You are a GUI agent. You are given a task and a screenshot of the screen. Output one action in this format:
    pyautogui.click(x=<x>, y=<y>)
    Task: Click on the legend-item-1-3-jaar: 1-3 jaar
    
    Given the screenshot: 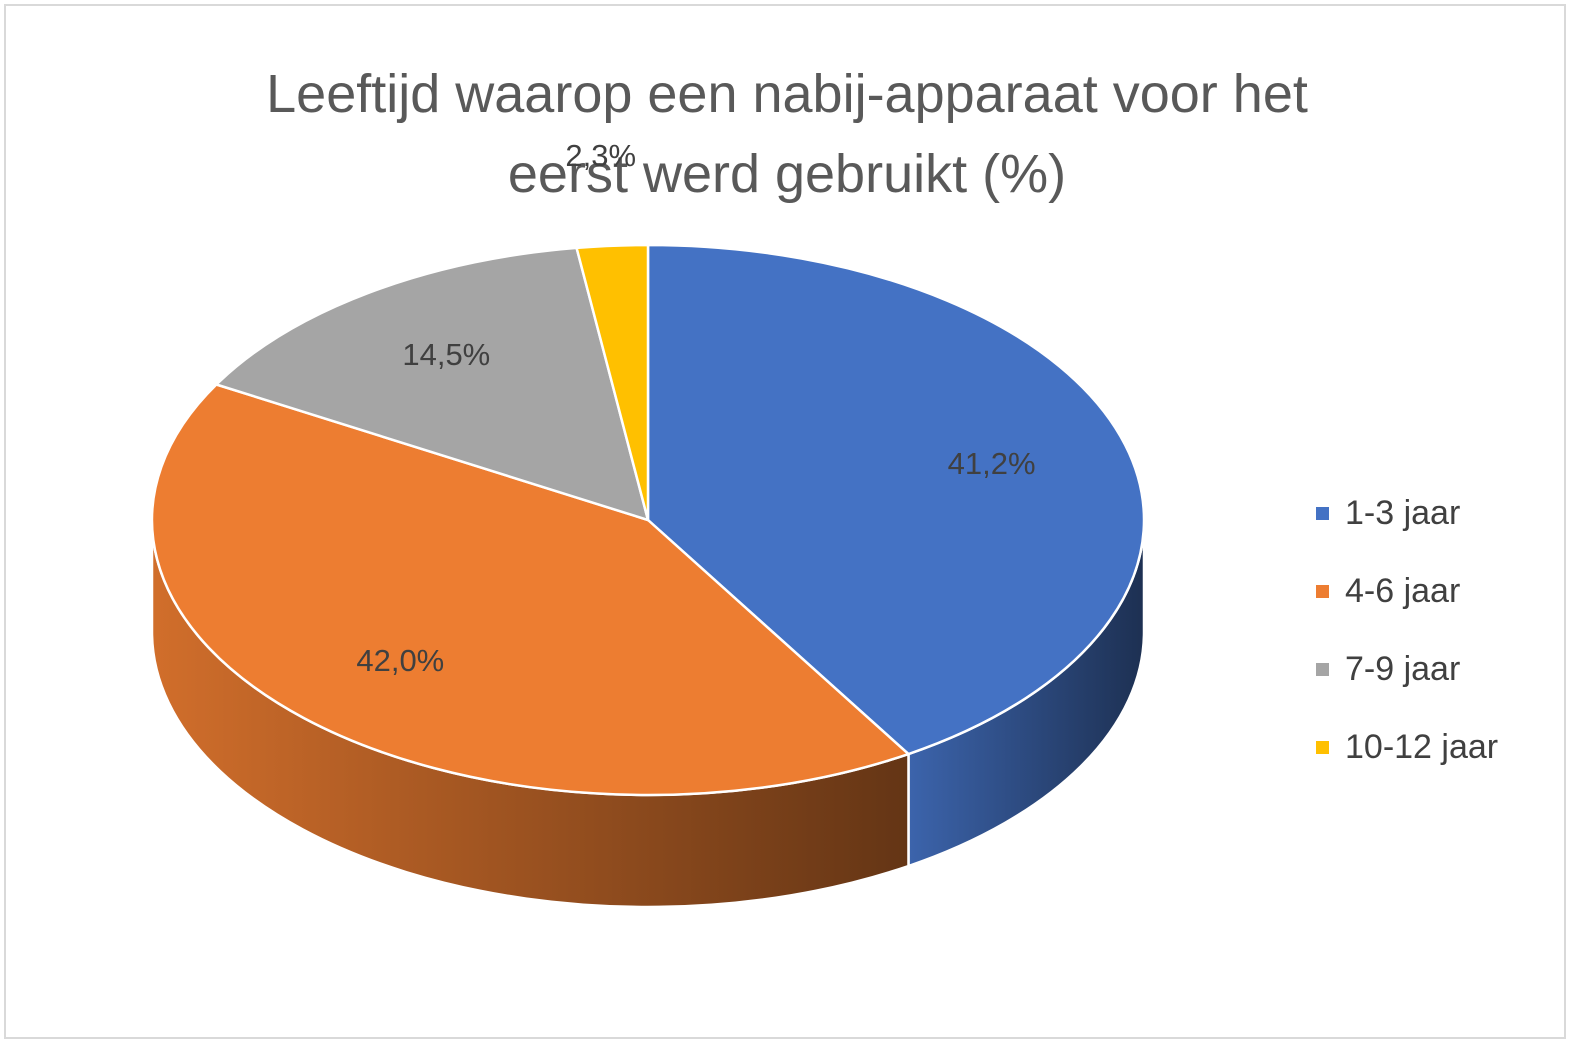 What is the action you would take?
    pyautogui.click(x=1407, y=513)
    